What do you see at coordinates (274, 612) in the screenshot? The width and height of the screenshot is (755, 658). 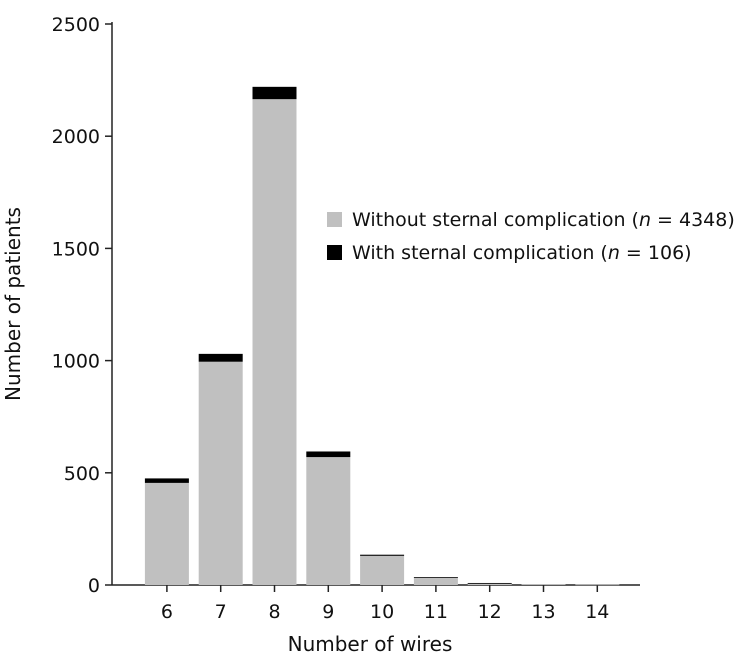 I see `x-tick-label: 8` at bounding box center [274, 612].